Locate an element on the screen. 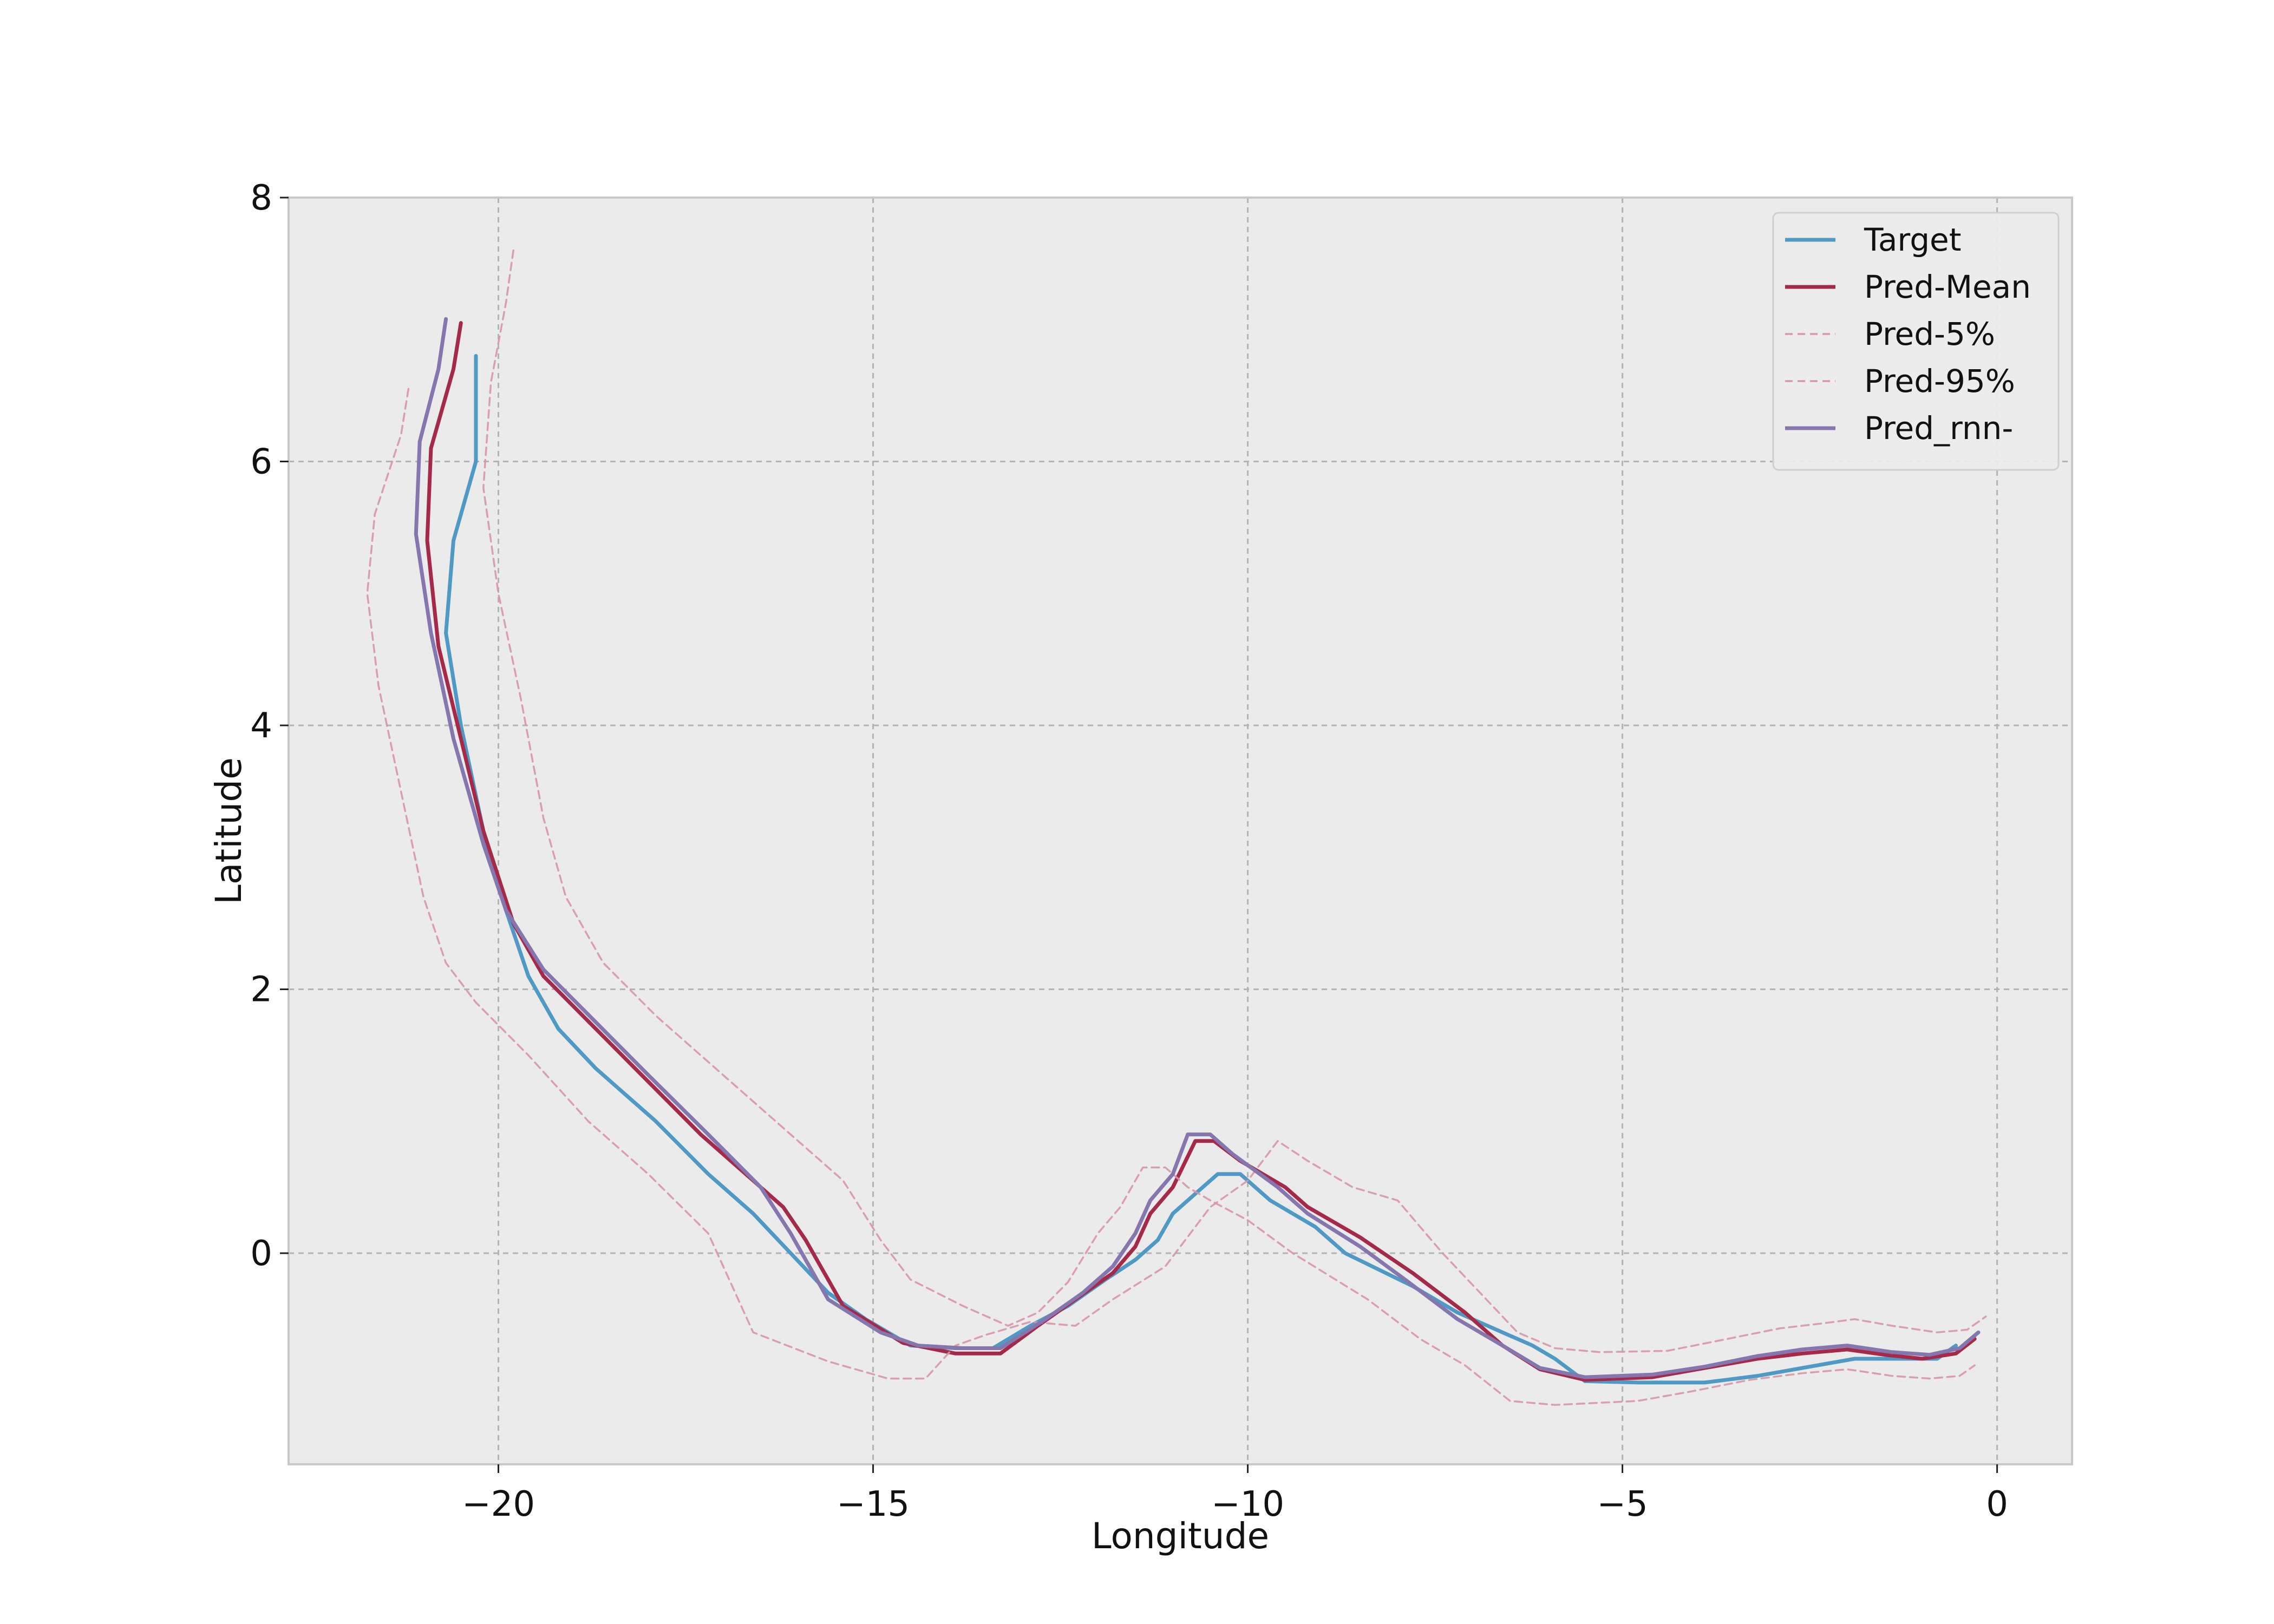 The width and height of the screenshot is (2274, 1624). legend-entry: Pred-5% is located at coordinates (1890, 334).